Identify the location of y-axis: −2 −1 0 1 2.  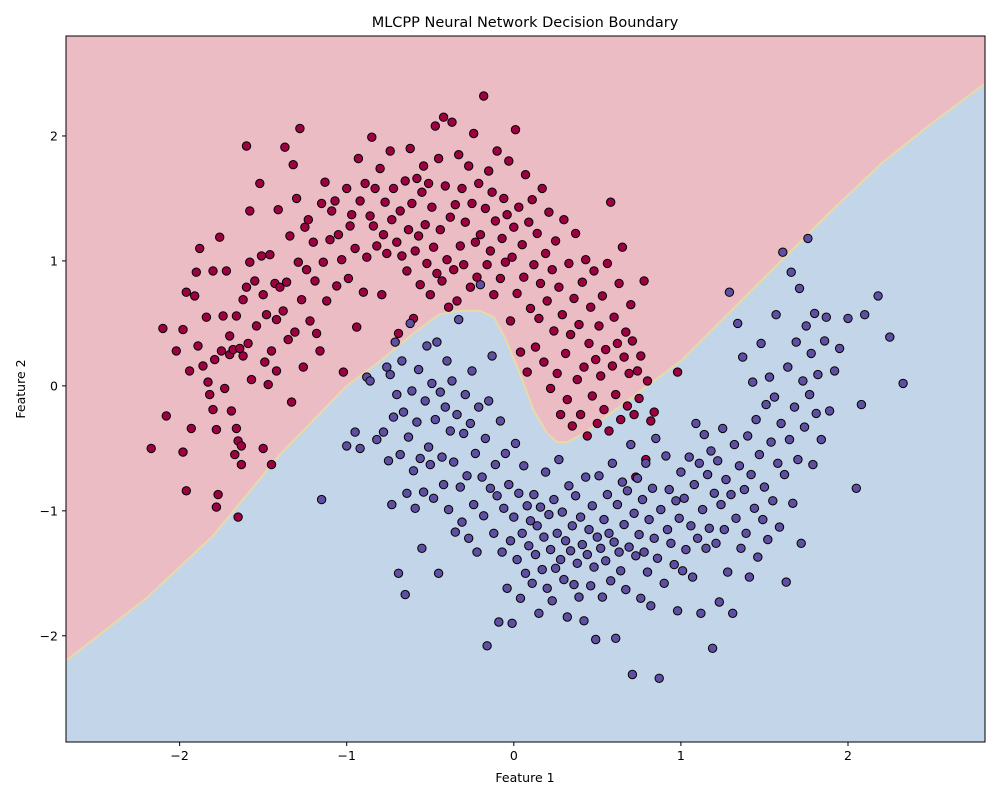
(53, 385).